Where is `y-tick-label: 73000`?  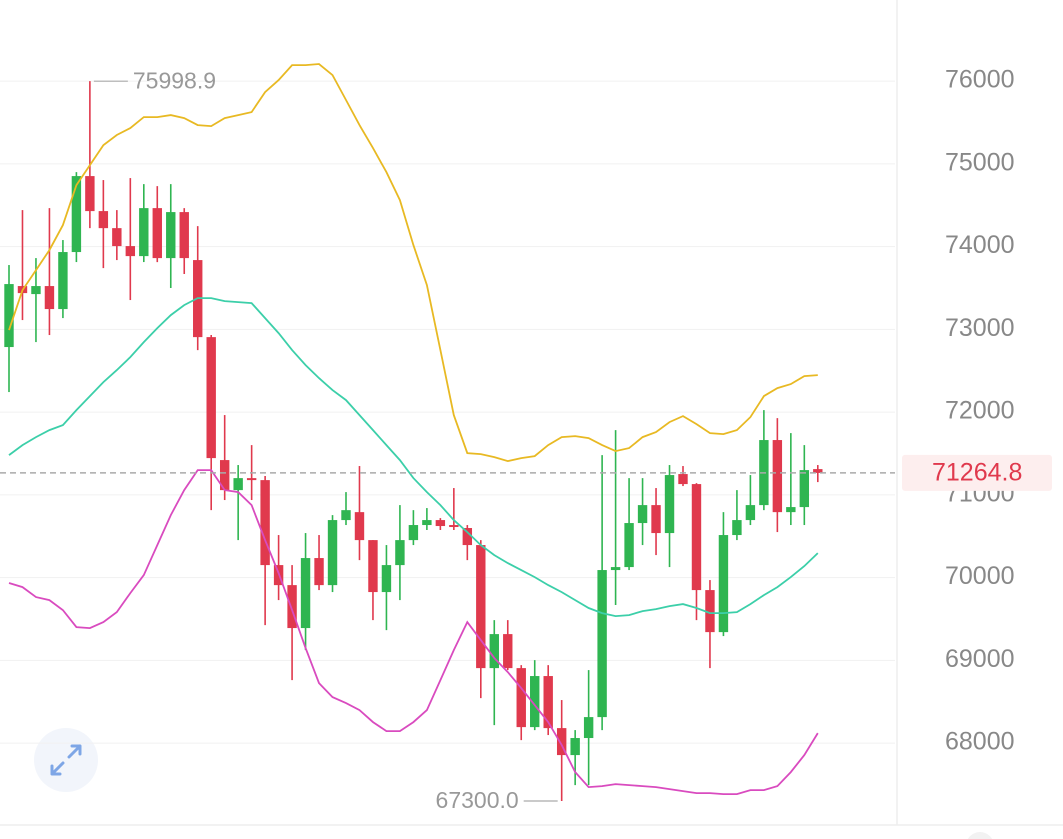
y-tick-label: 73000 is located at coordinates (980, 328).